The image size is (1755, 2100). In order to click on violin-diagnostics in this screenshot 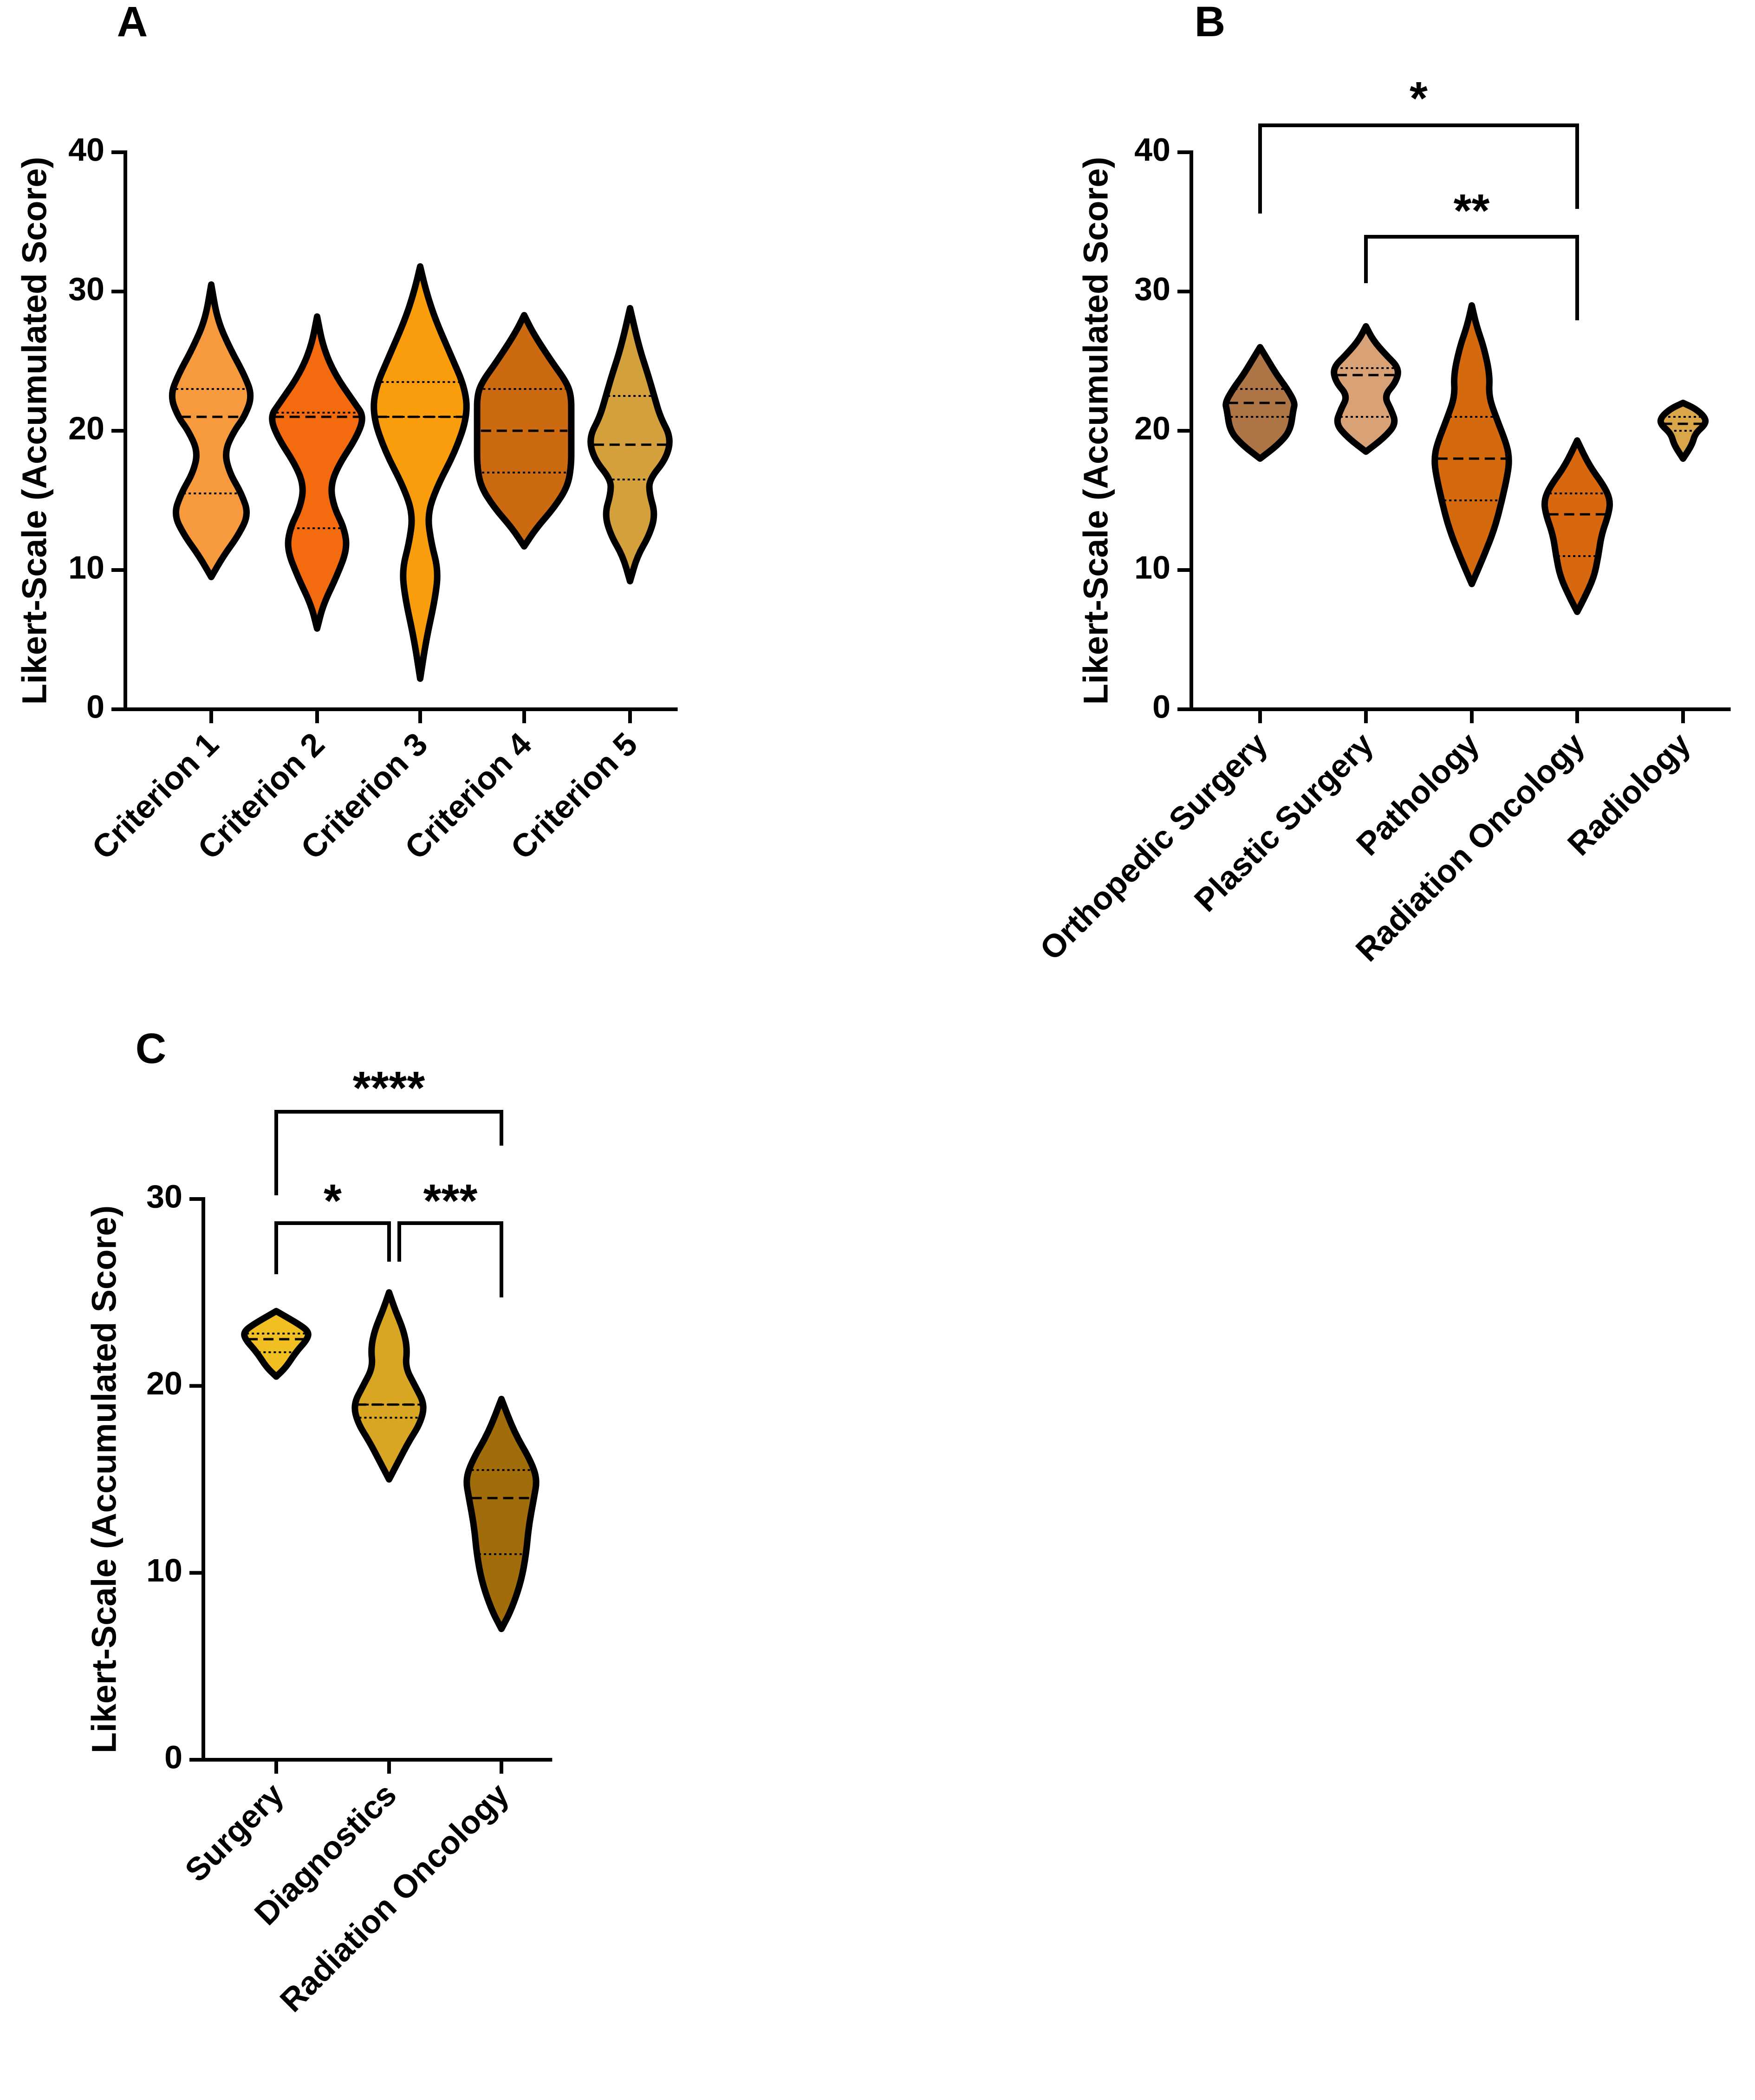, I will do `click(389, 1386)`.